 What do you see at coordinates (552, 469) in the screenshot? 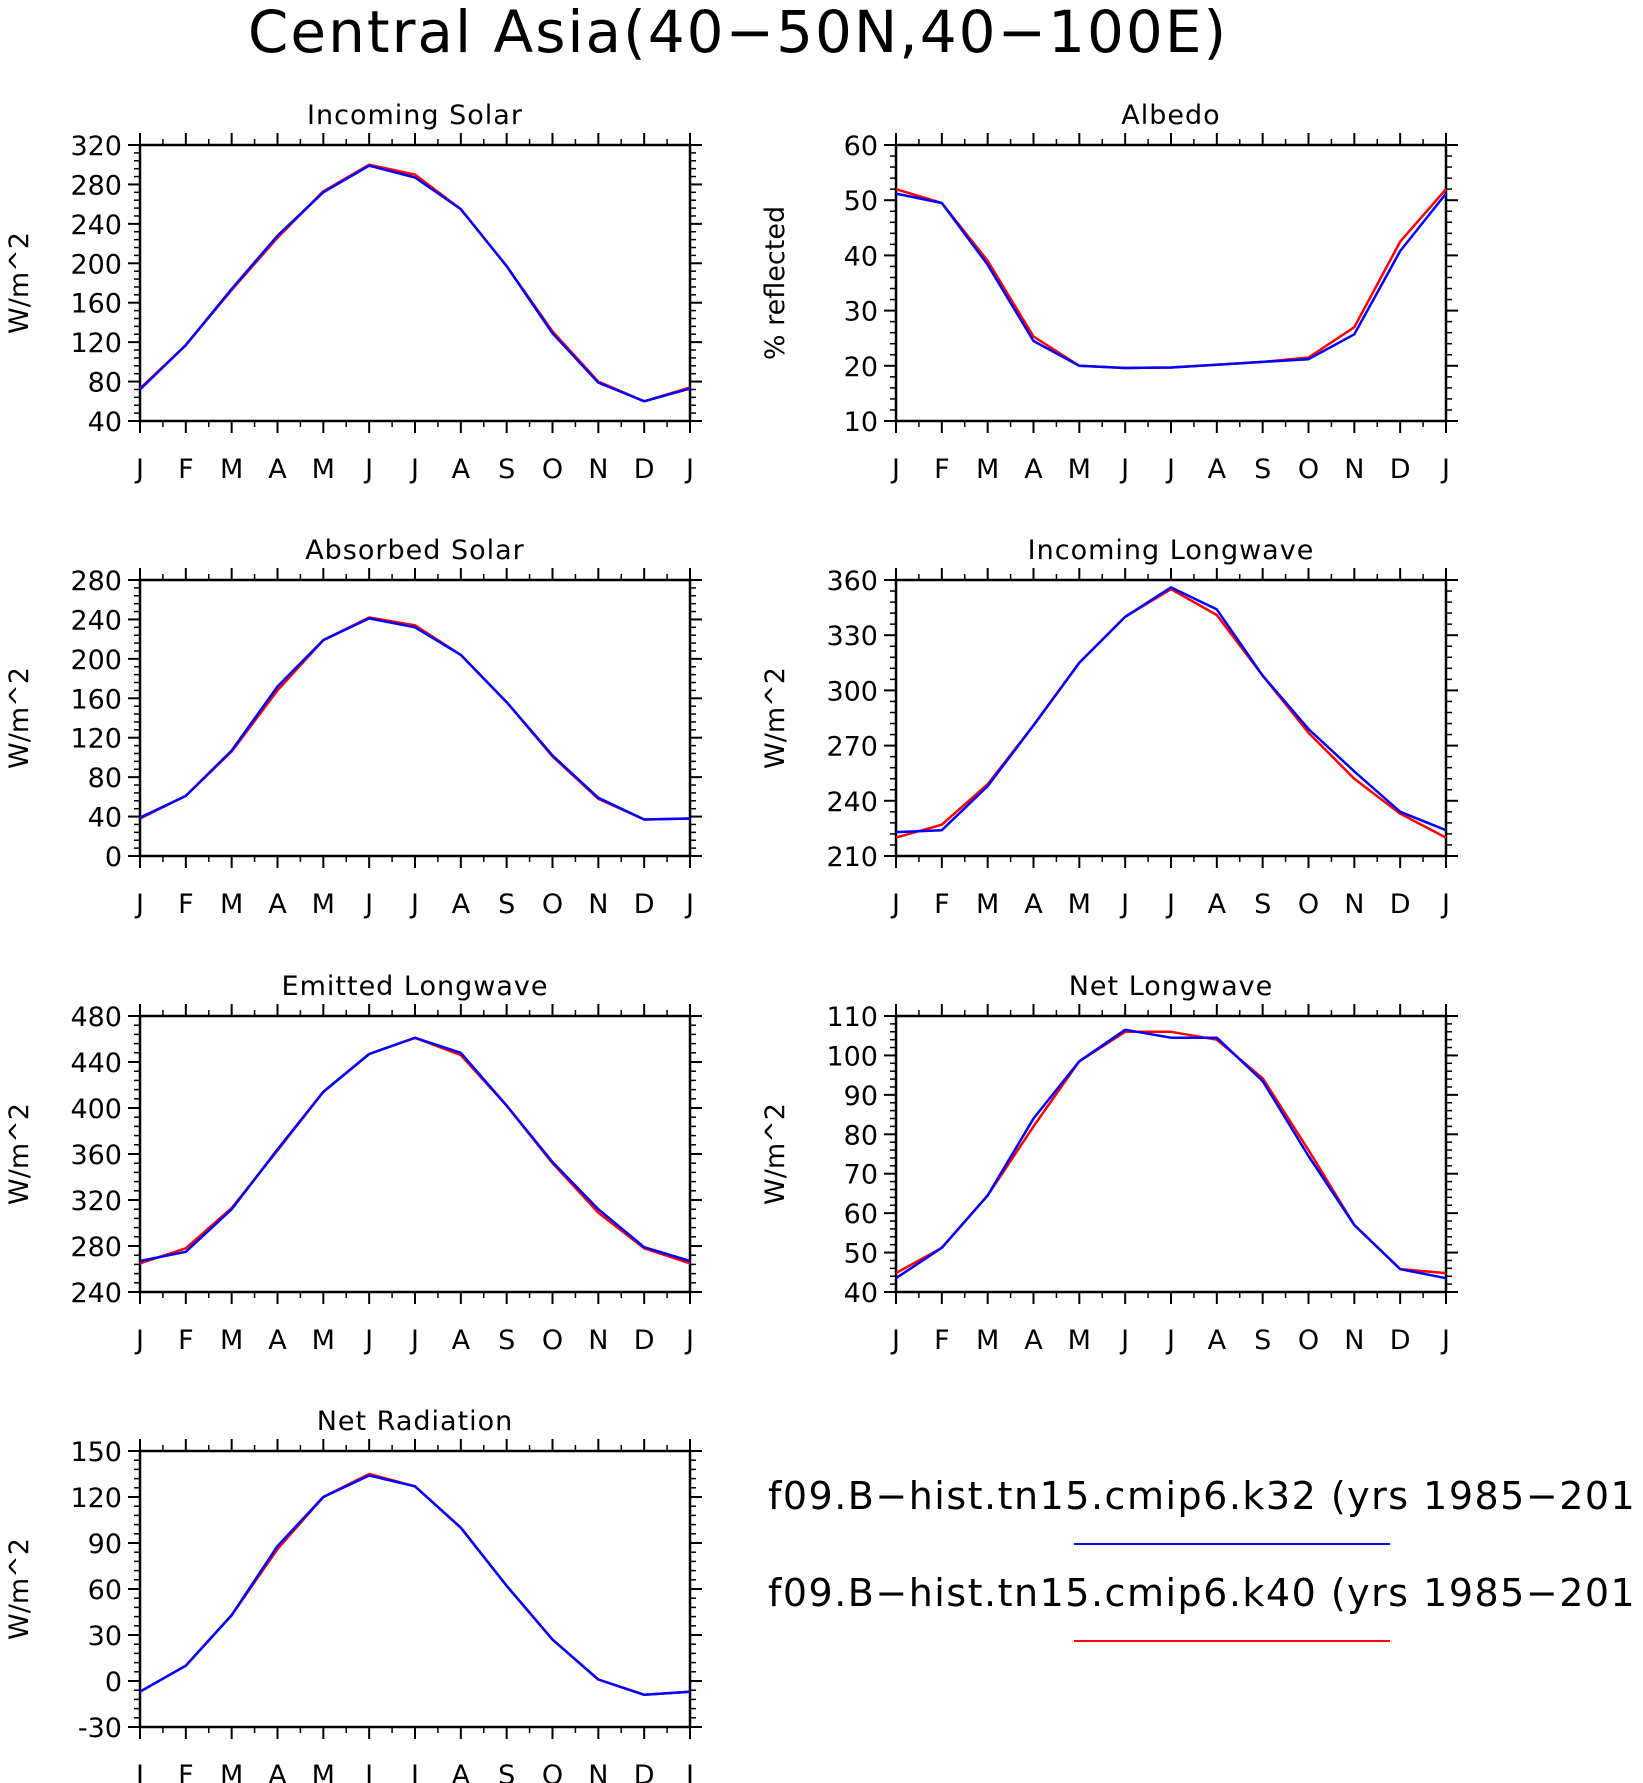
I see `incoming-solar-xtick-label: O` at bounding box center [552, 469].